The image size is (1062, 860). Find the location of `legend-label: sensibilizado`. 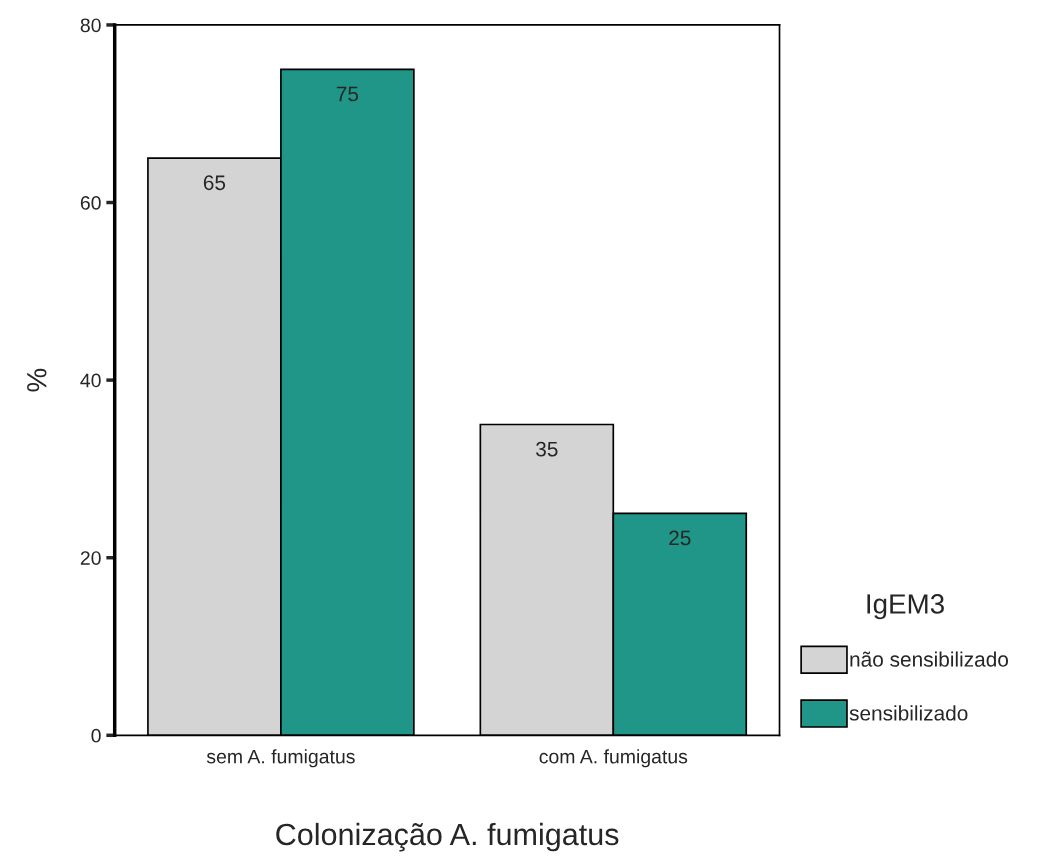

legend-label: sensibilizado is located at coordinates (908, 713).